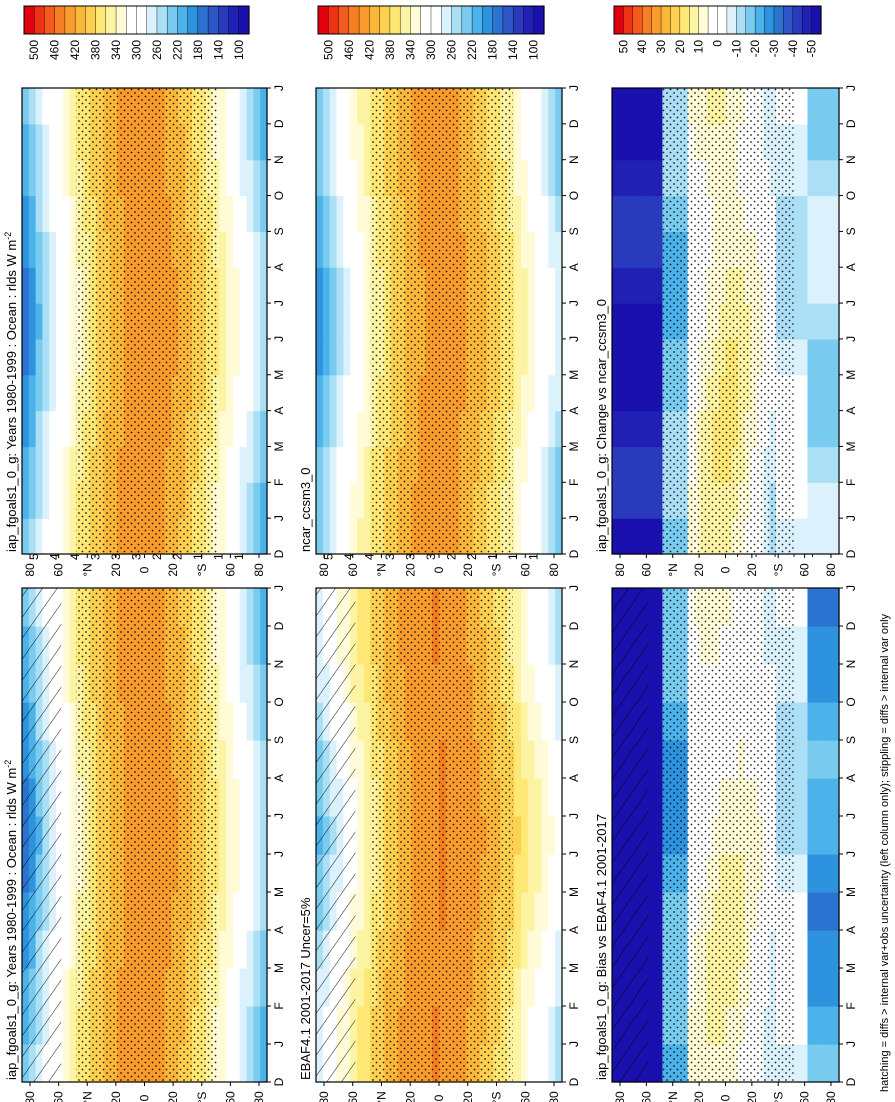  Describe the element at coordinates (513, 50) in the screenshot. I see `colorbar-tick-label: 140` at that location.